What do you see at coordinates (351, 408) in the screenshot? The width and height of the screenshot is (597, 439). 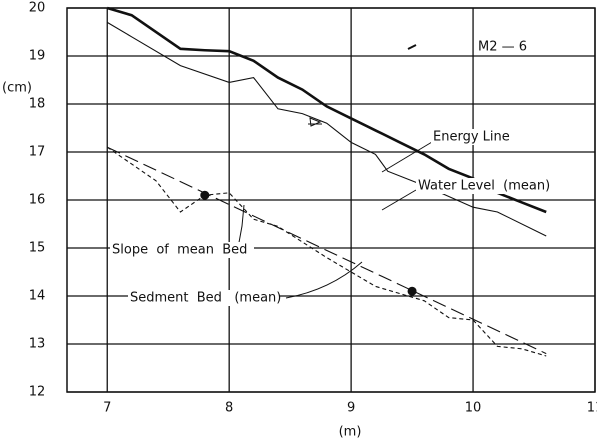 I see `x-tick-label: 9` at bounding box center [351, 408].